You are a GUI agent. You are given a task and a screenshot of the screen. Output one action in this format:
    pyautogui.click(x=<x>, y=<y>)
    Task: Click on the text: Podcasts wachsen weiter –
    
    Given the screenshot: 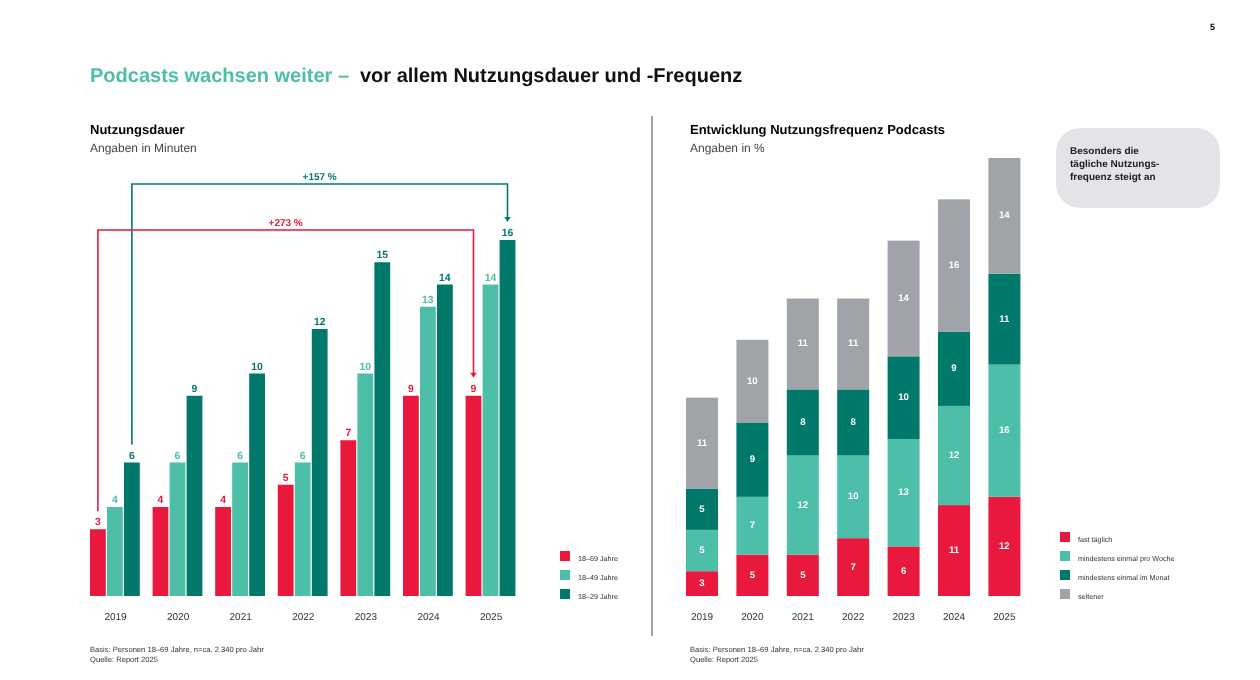 What is the action you would take?
    pyautogui.click(x=220, y=77)
    